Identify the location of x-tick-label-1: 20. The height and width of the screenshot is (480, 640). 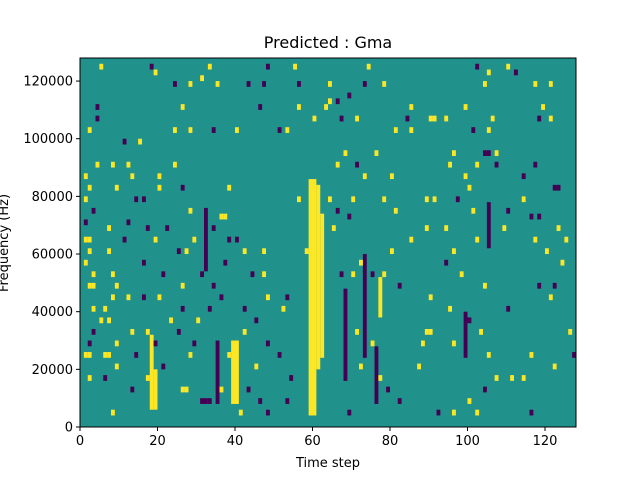
(157, 441).